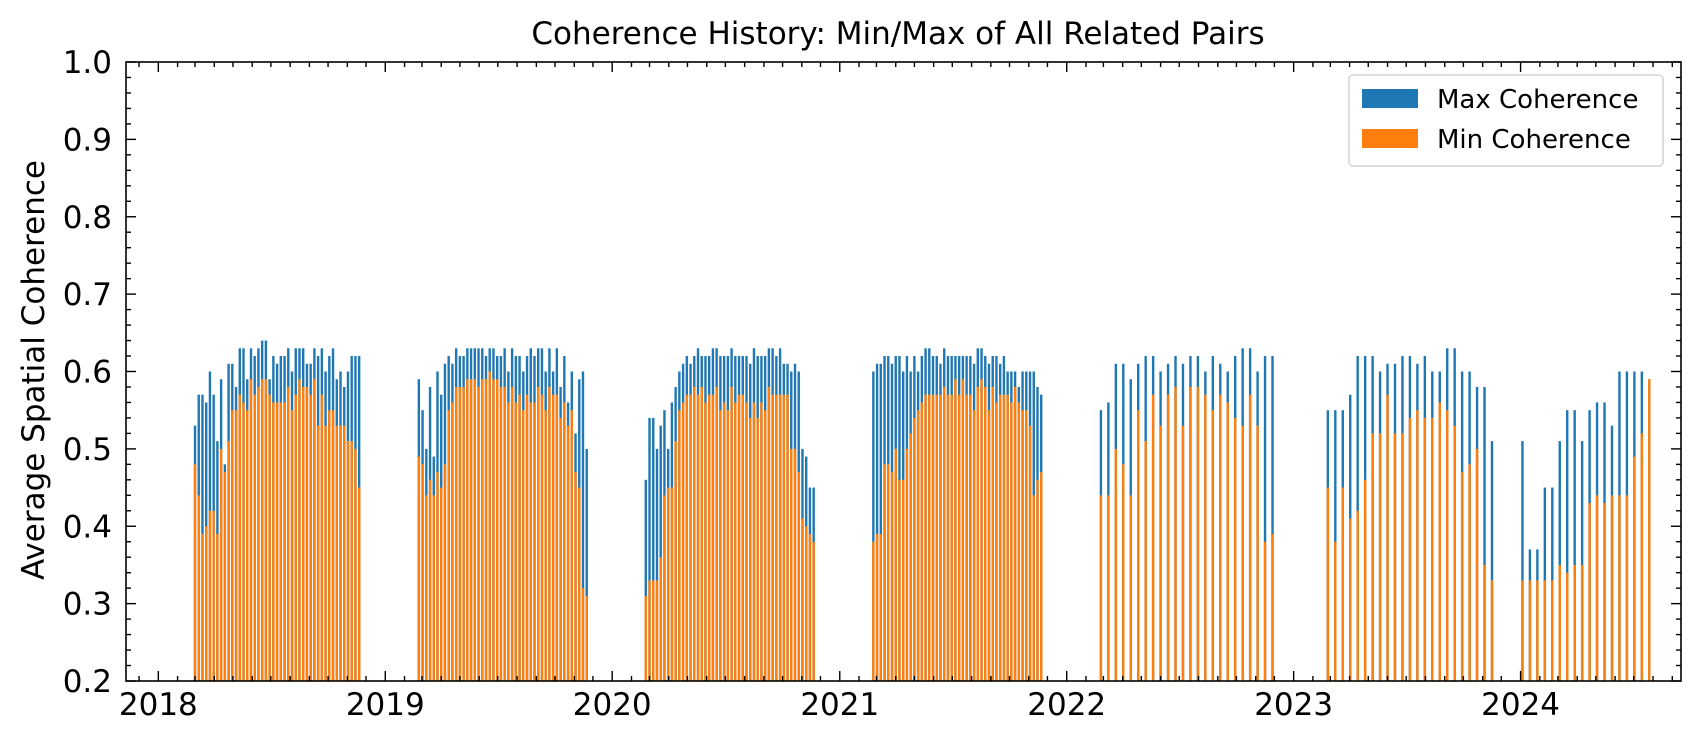  I want to click on legend-swatch-max, so click(1390, 98).